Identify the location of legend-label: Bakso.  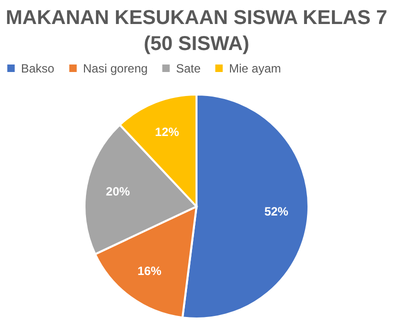
(38, 68).